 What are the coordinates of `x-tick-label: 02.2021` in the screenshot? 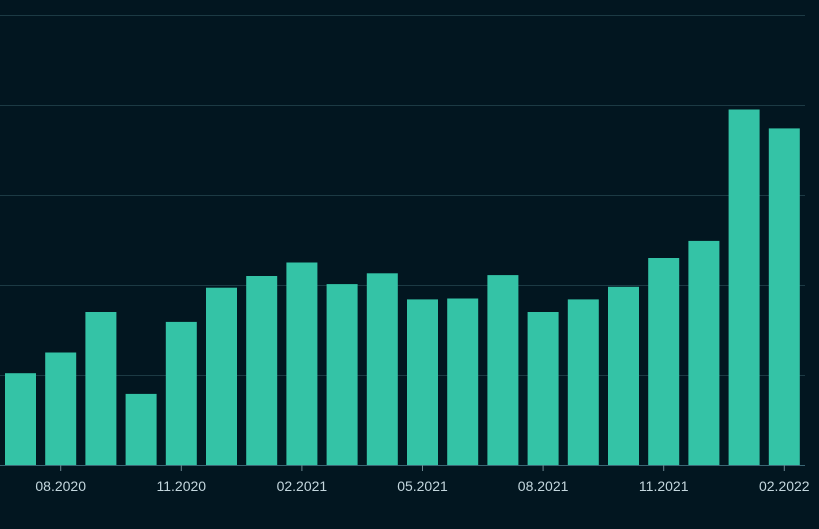 It's located at (302, 486).